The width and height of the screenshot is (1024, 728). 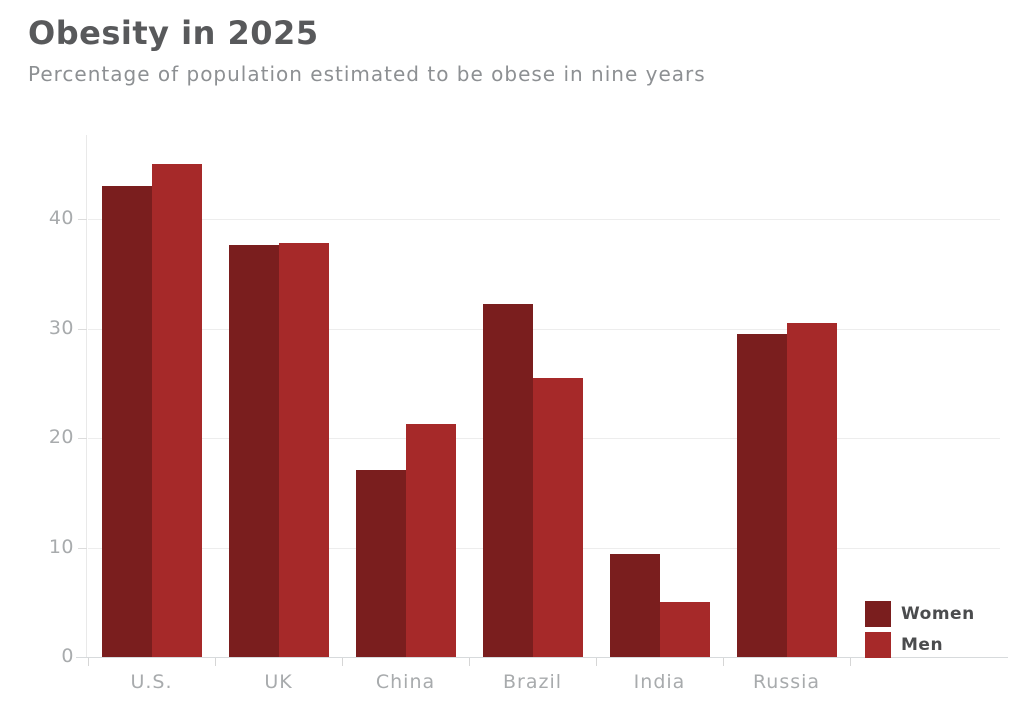 I want to click on legend-label-men: Men, so click(x=922, y=645).